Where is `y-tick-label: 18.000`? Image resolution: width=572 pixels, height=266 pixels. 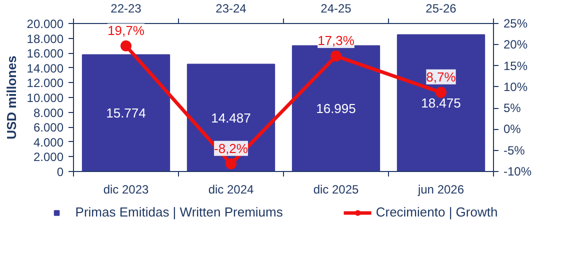
y-tick-label: 18.000 is located at coordinates (45, 39).